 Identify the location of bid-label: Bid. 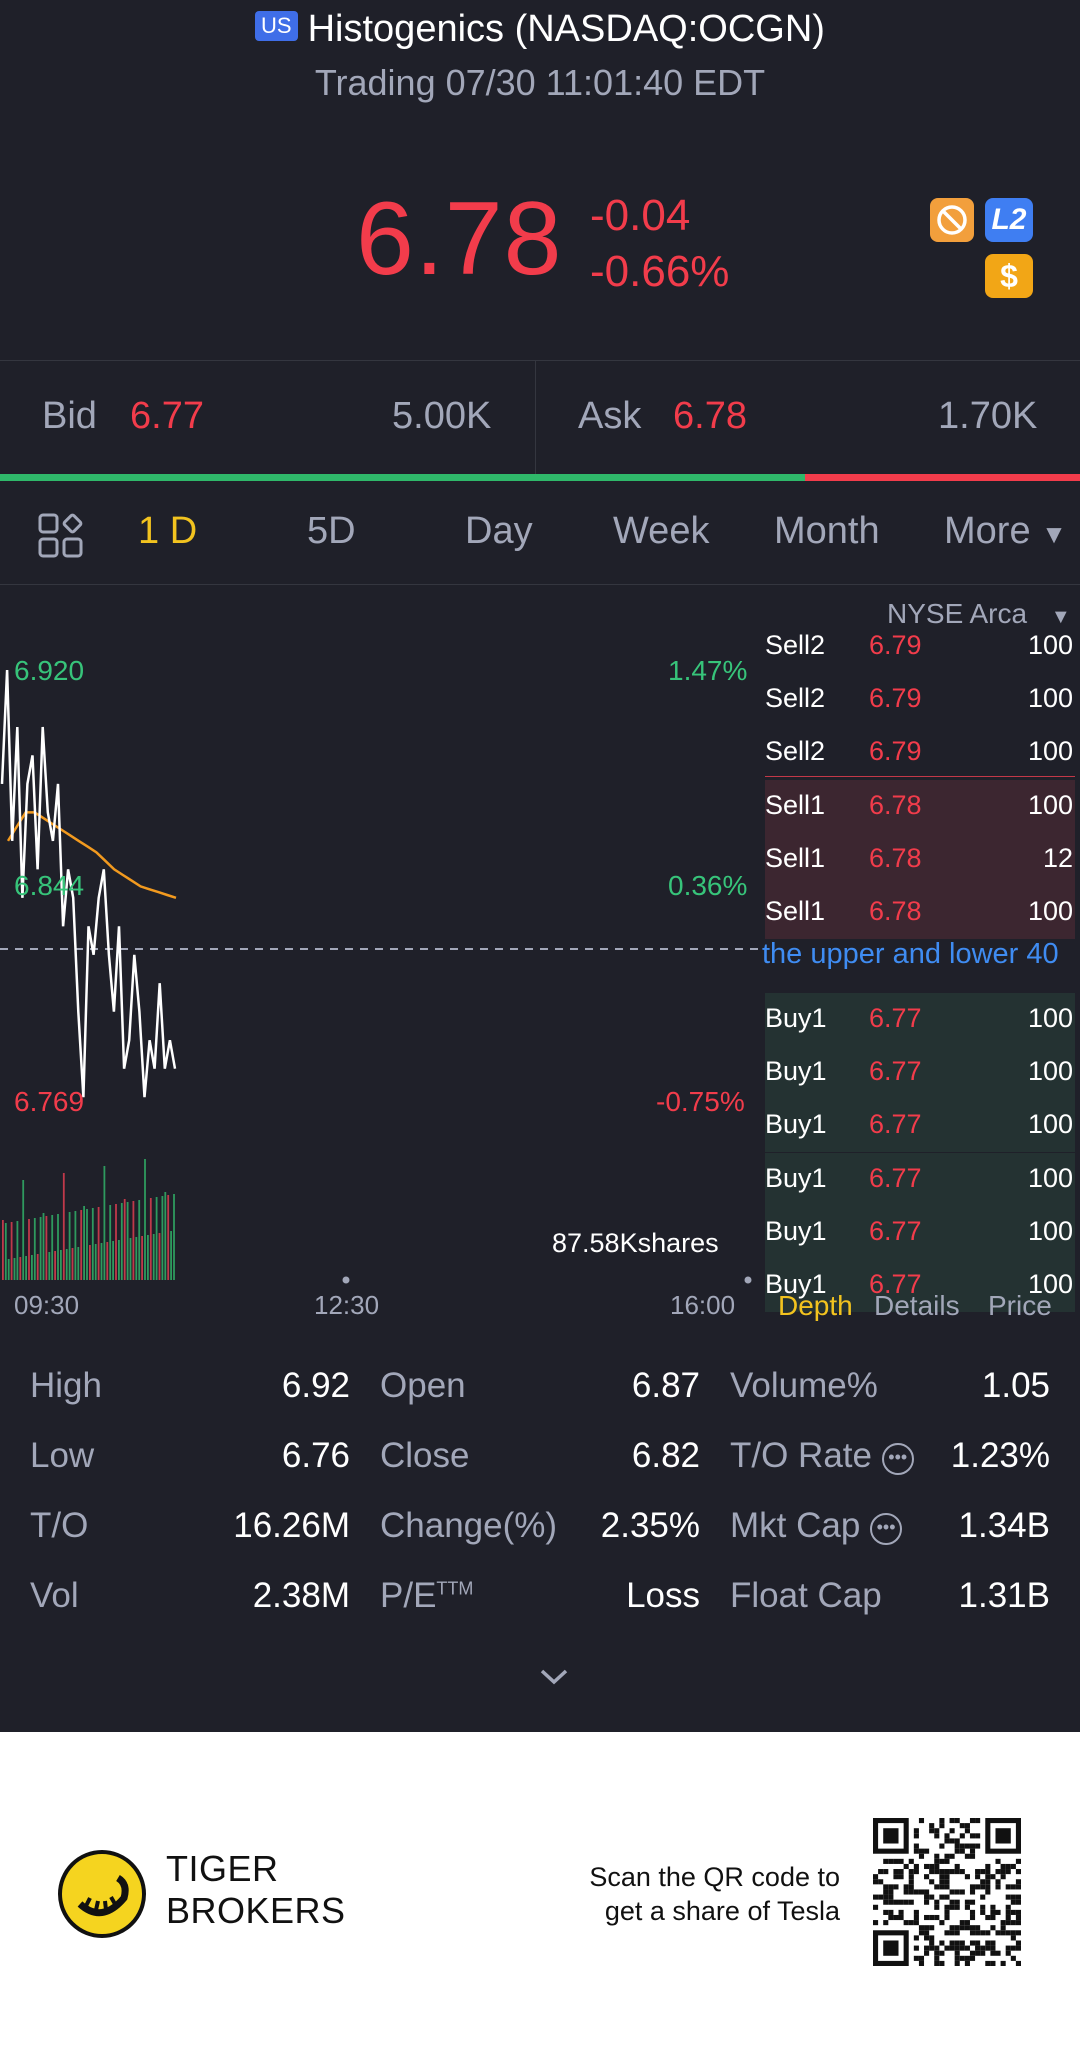
(69, 416).